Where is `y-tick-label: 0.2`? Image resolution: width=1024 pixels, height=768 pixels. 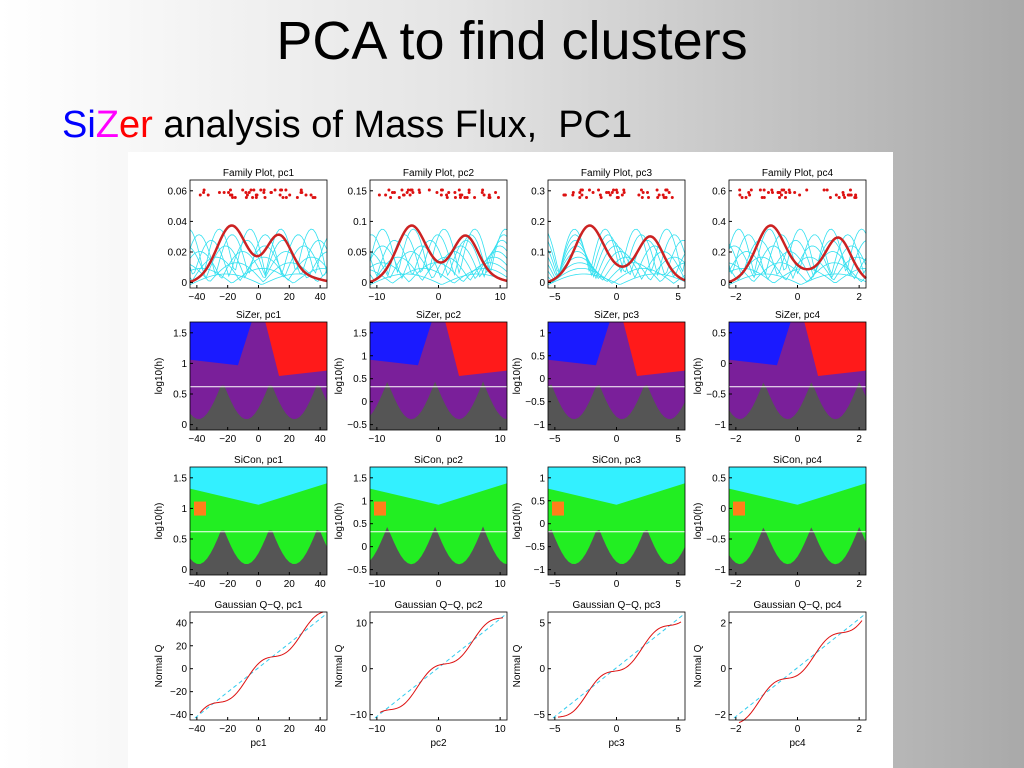 y-tick-label: 0.2 is located at coordinates (538, 222).